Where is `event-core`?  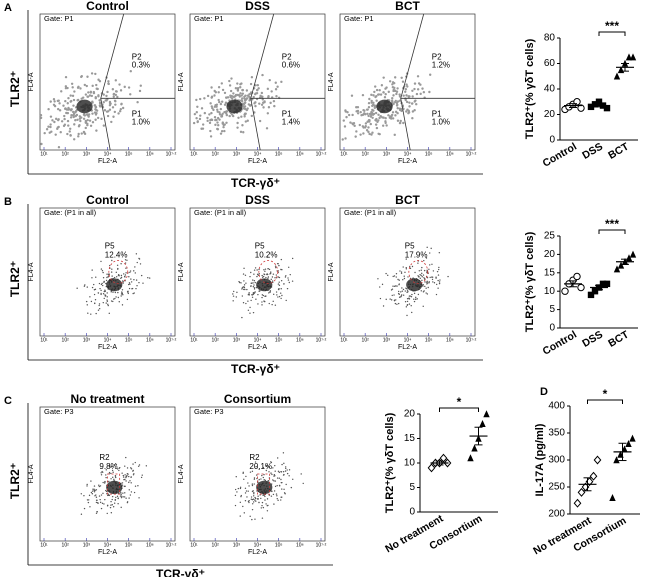 event-core is located at coordinates (264, 487).